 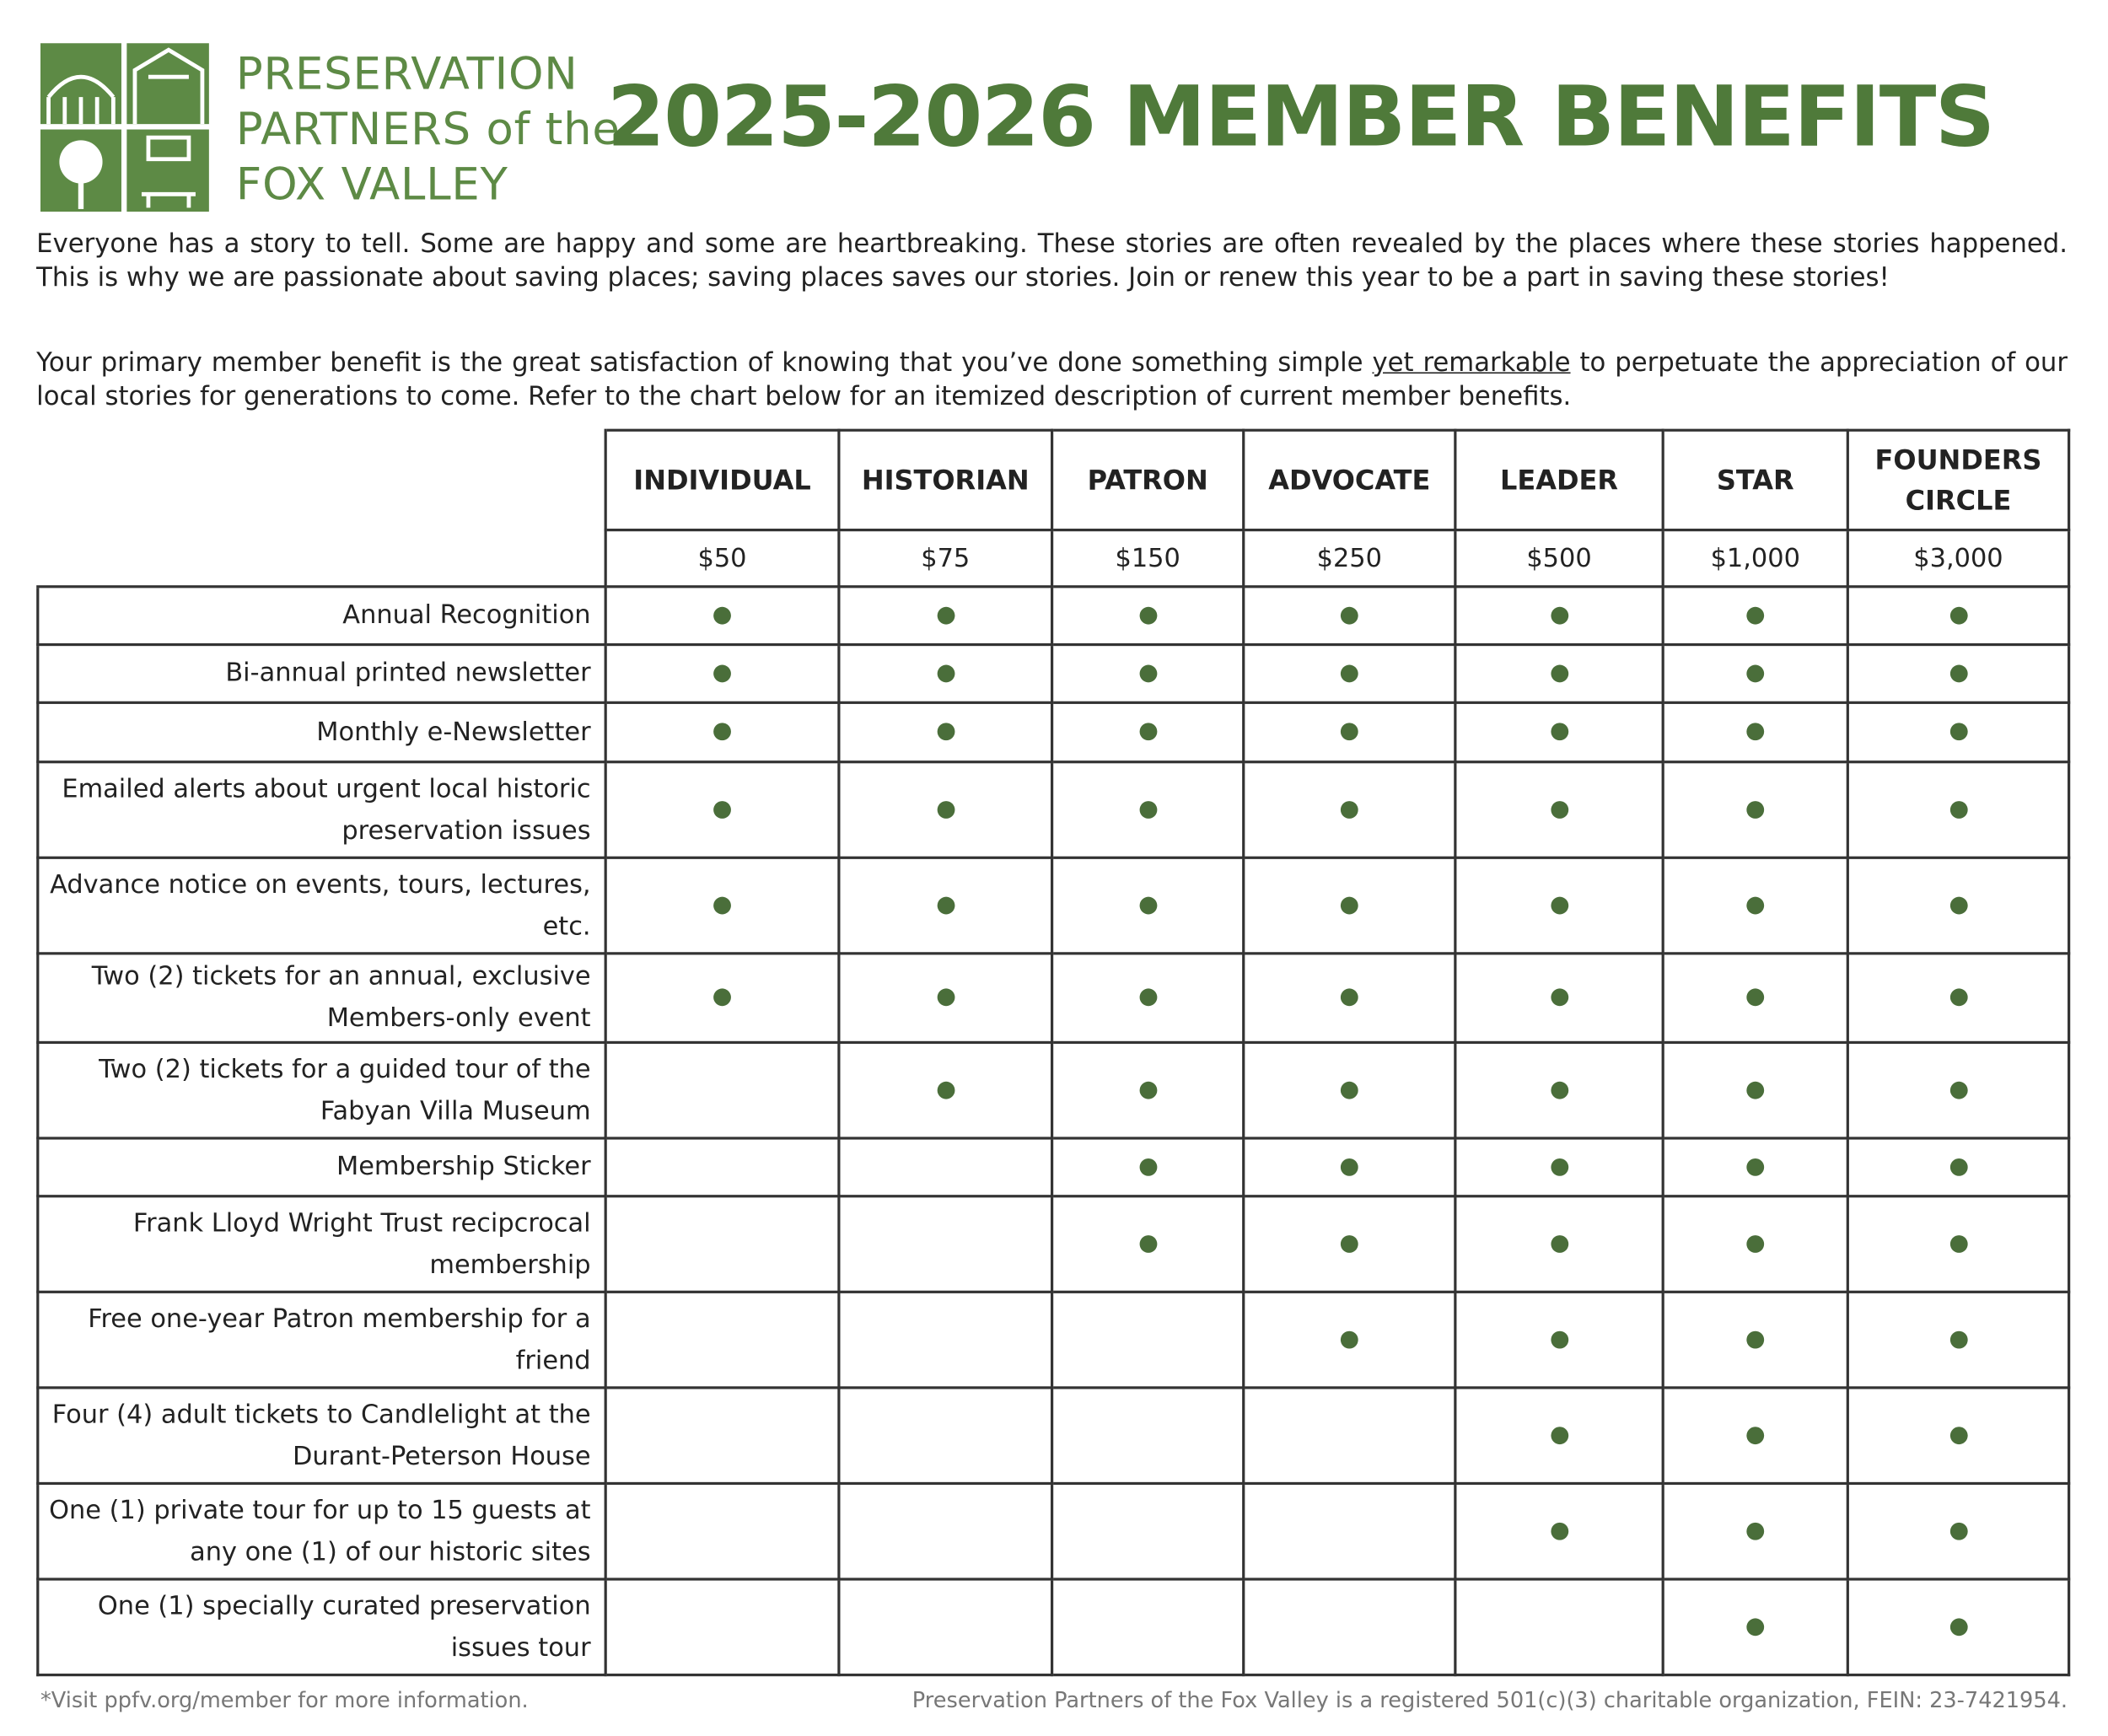 What do you see at coordinates (1148, 559) in the screenshot?
I see `tier-price: $150` at bounding box center [1148, 559].